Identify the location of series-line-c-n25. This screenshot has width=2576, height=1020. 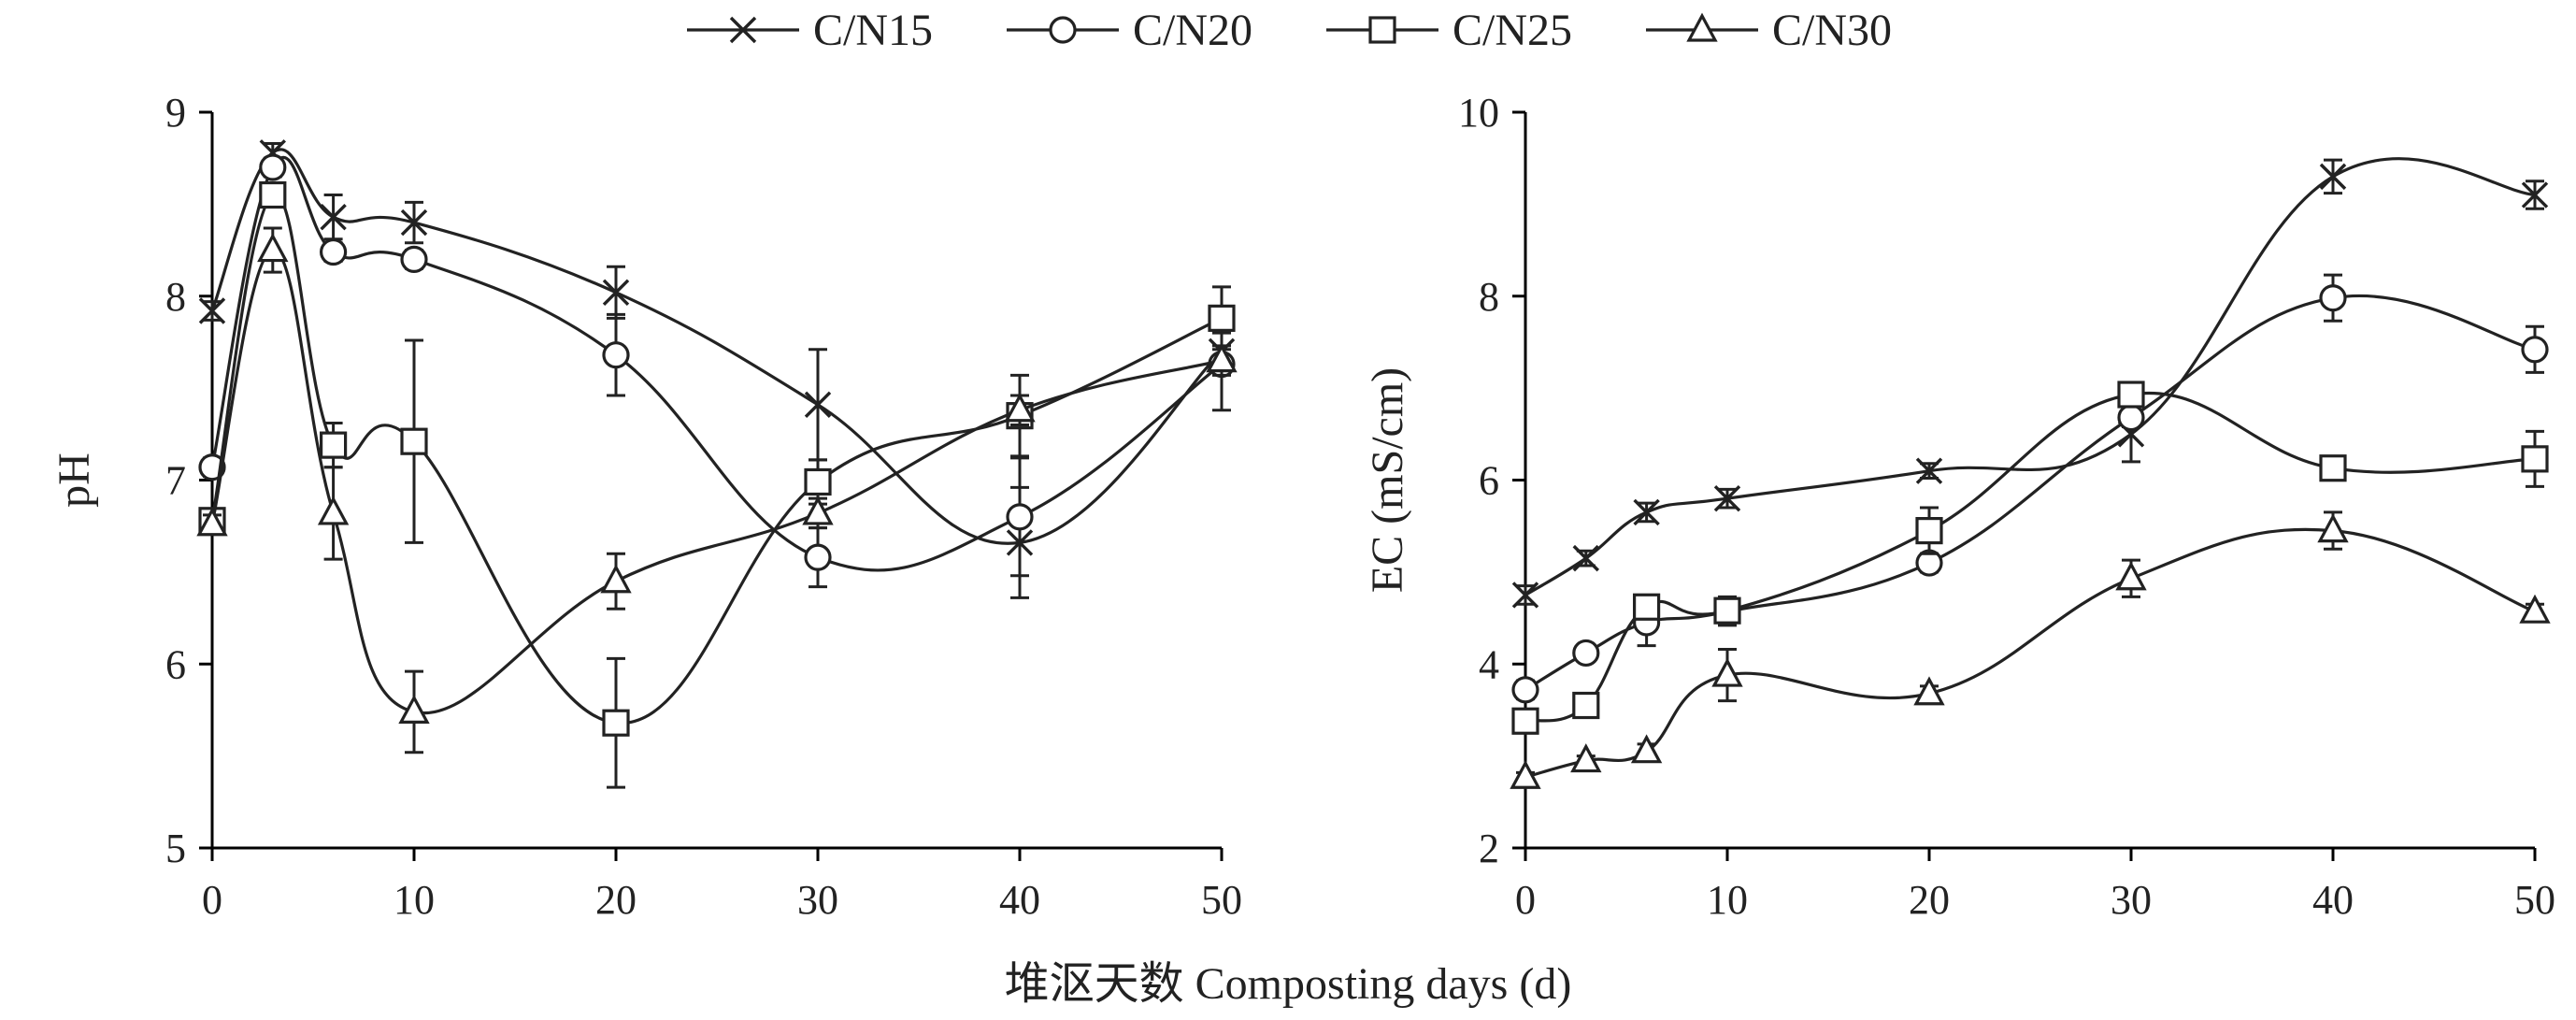
(2030, 557).